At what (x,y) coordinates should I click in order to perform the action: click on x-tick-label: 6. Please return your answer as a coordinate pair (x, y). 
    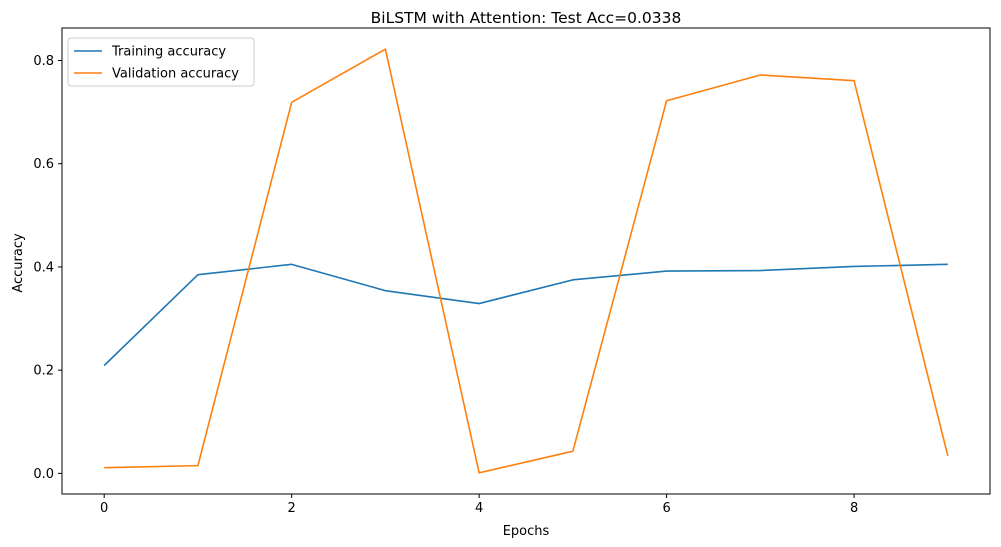
    Looking at the image, I should click on (666, 508).